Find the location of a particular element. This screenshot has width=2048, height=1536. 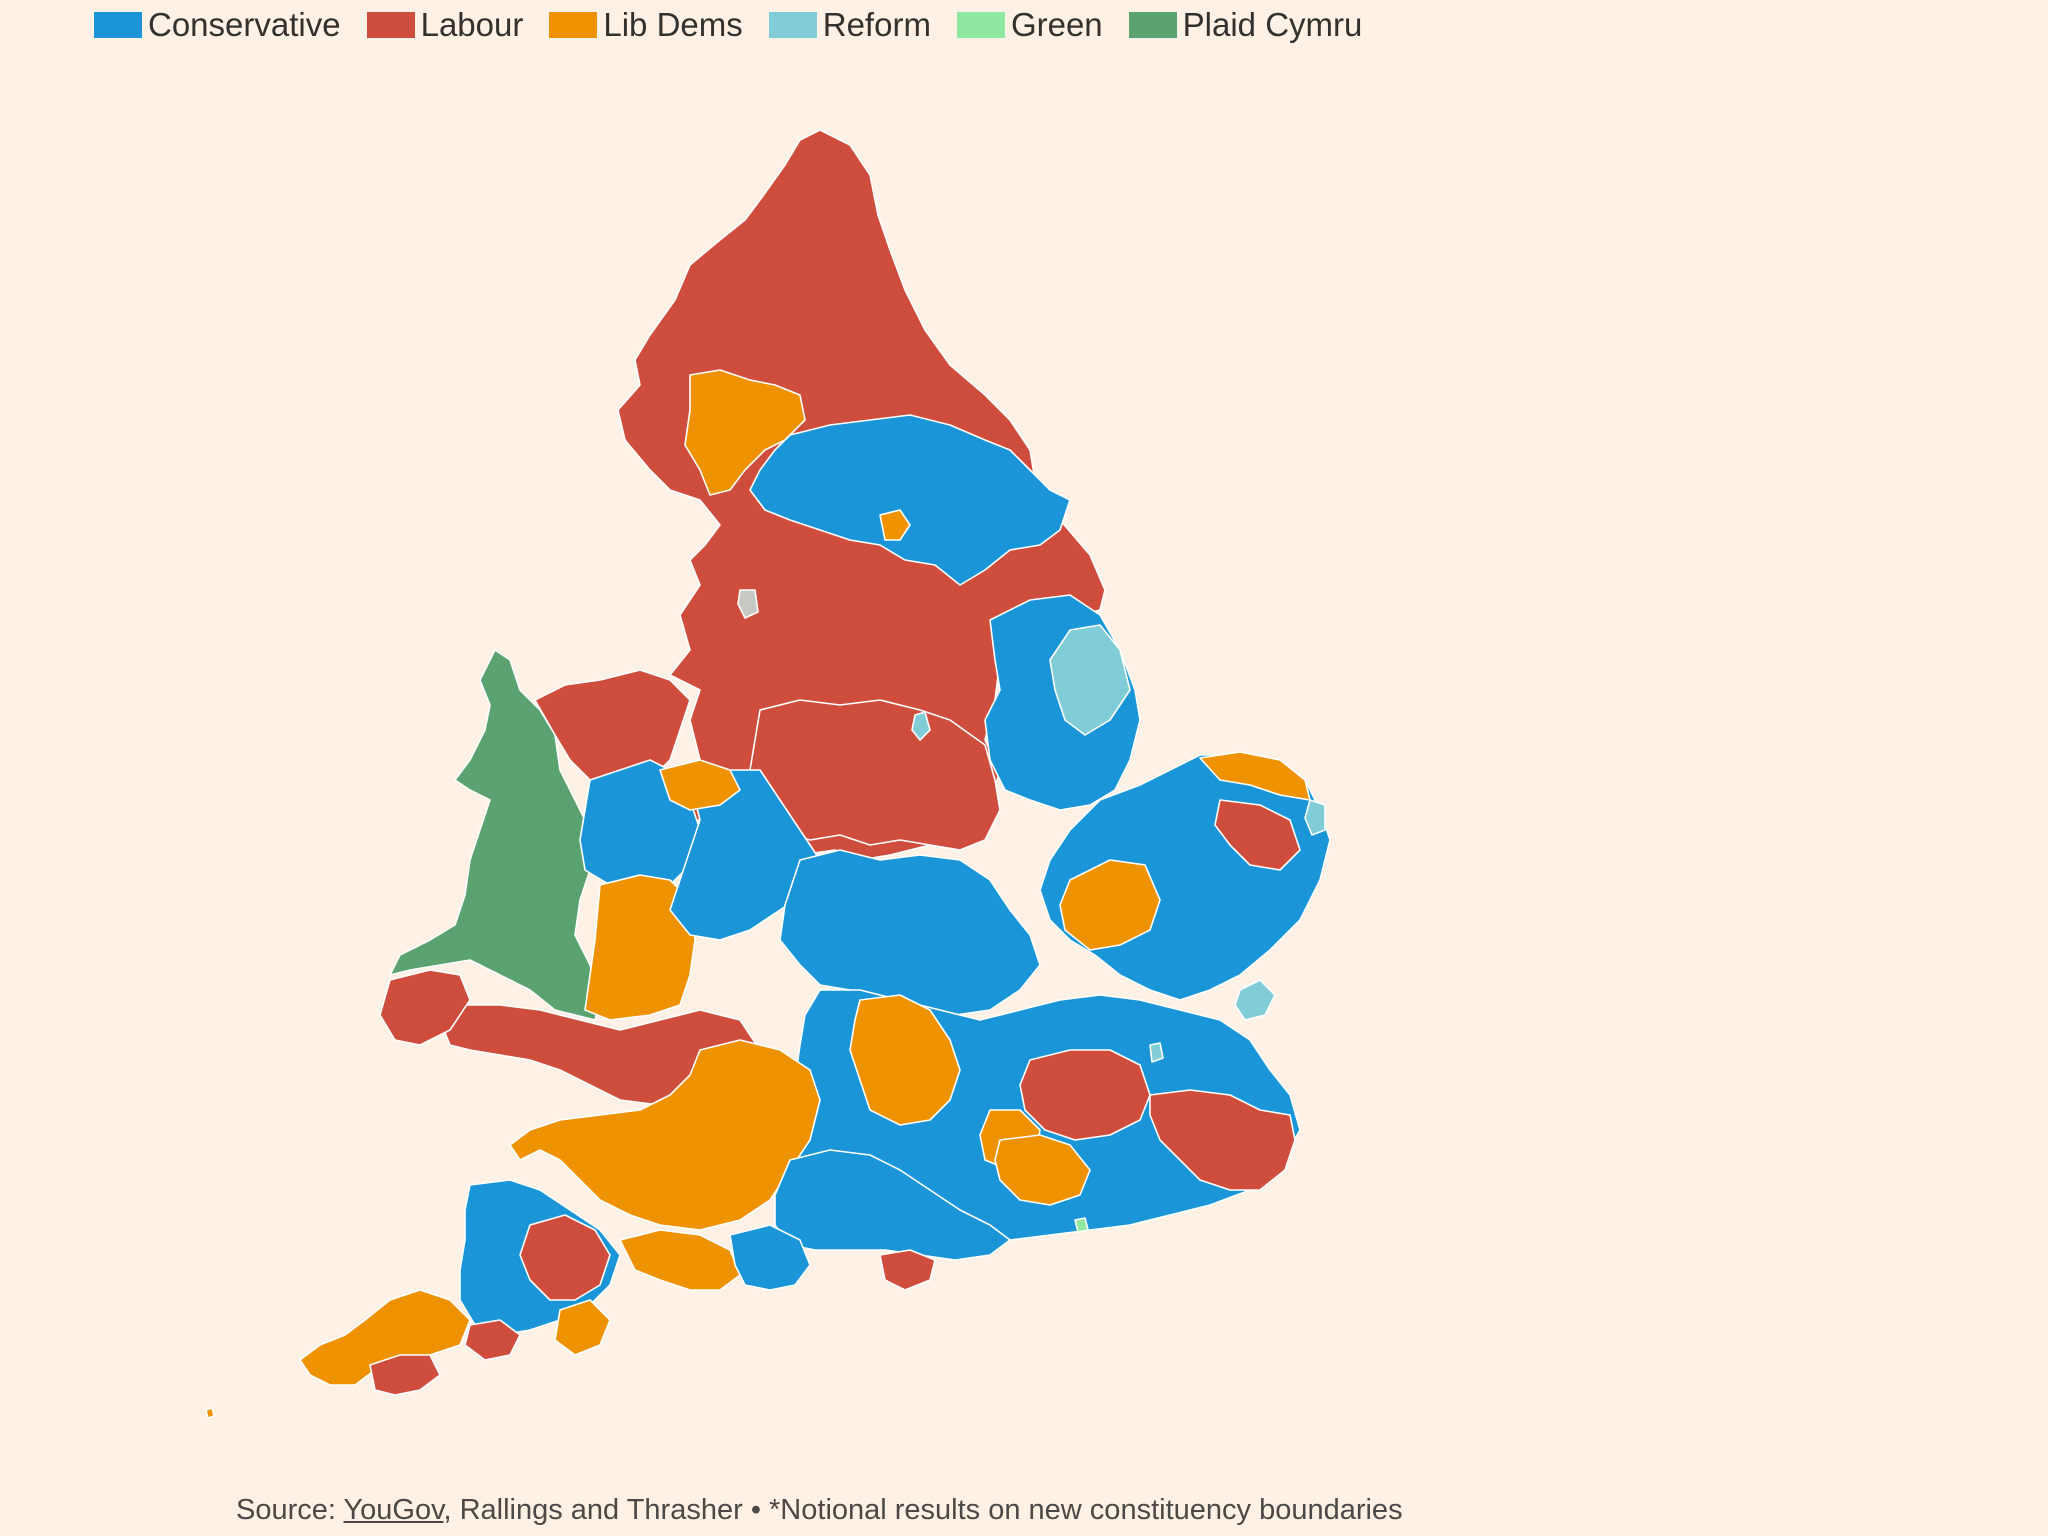

legend-item-labour: Labour is located at coordinates (445, 25).